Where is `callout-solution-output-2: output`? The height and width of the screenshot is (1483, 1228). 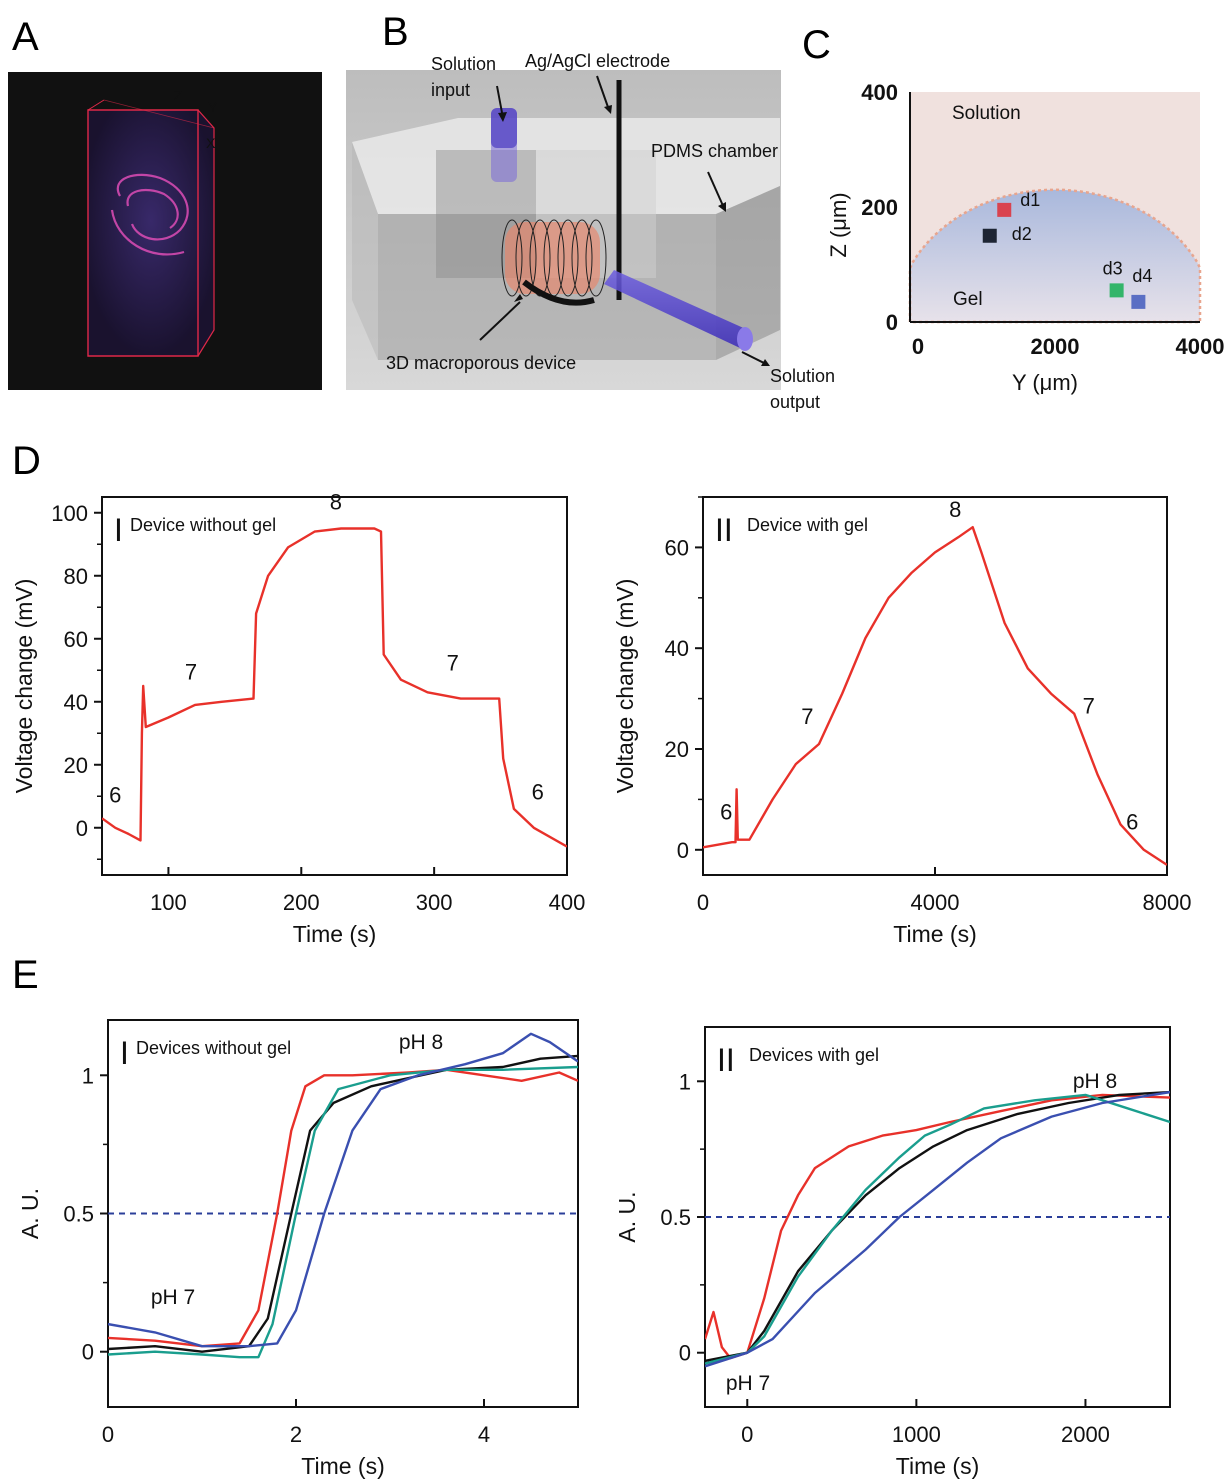 callout-solution-output-2: output is located at coordinates (795, 402).